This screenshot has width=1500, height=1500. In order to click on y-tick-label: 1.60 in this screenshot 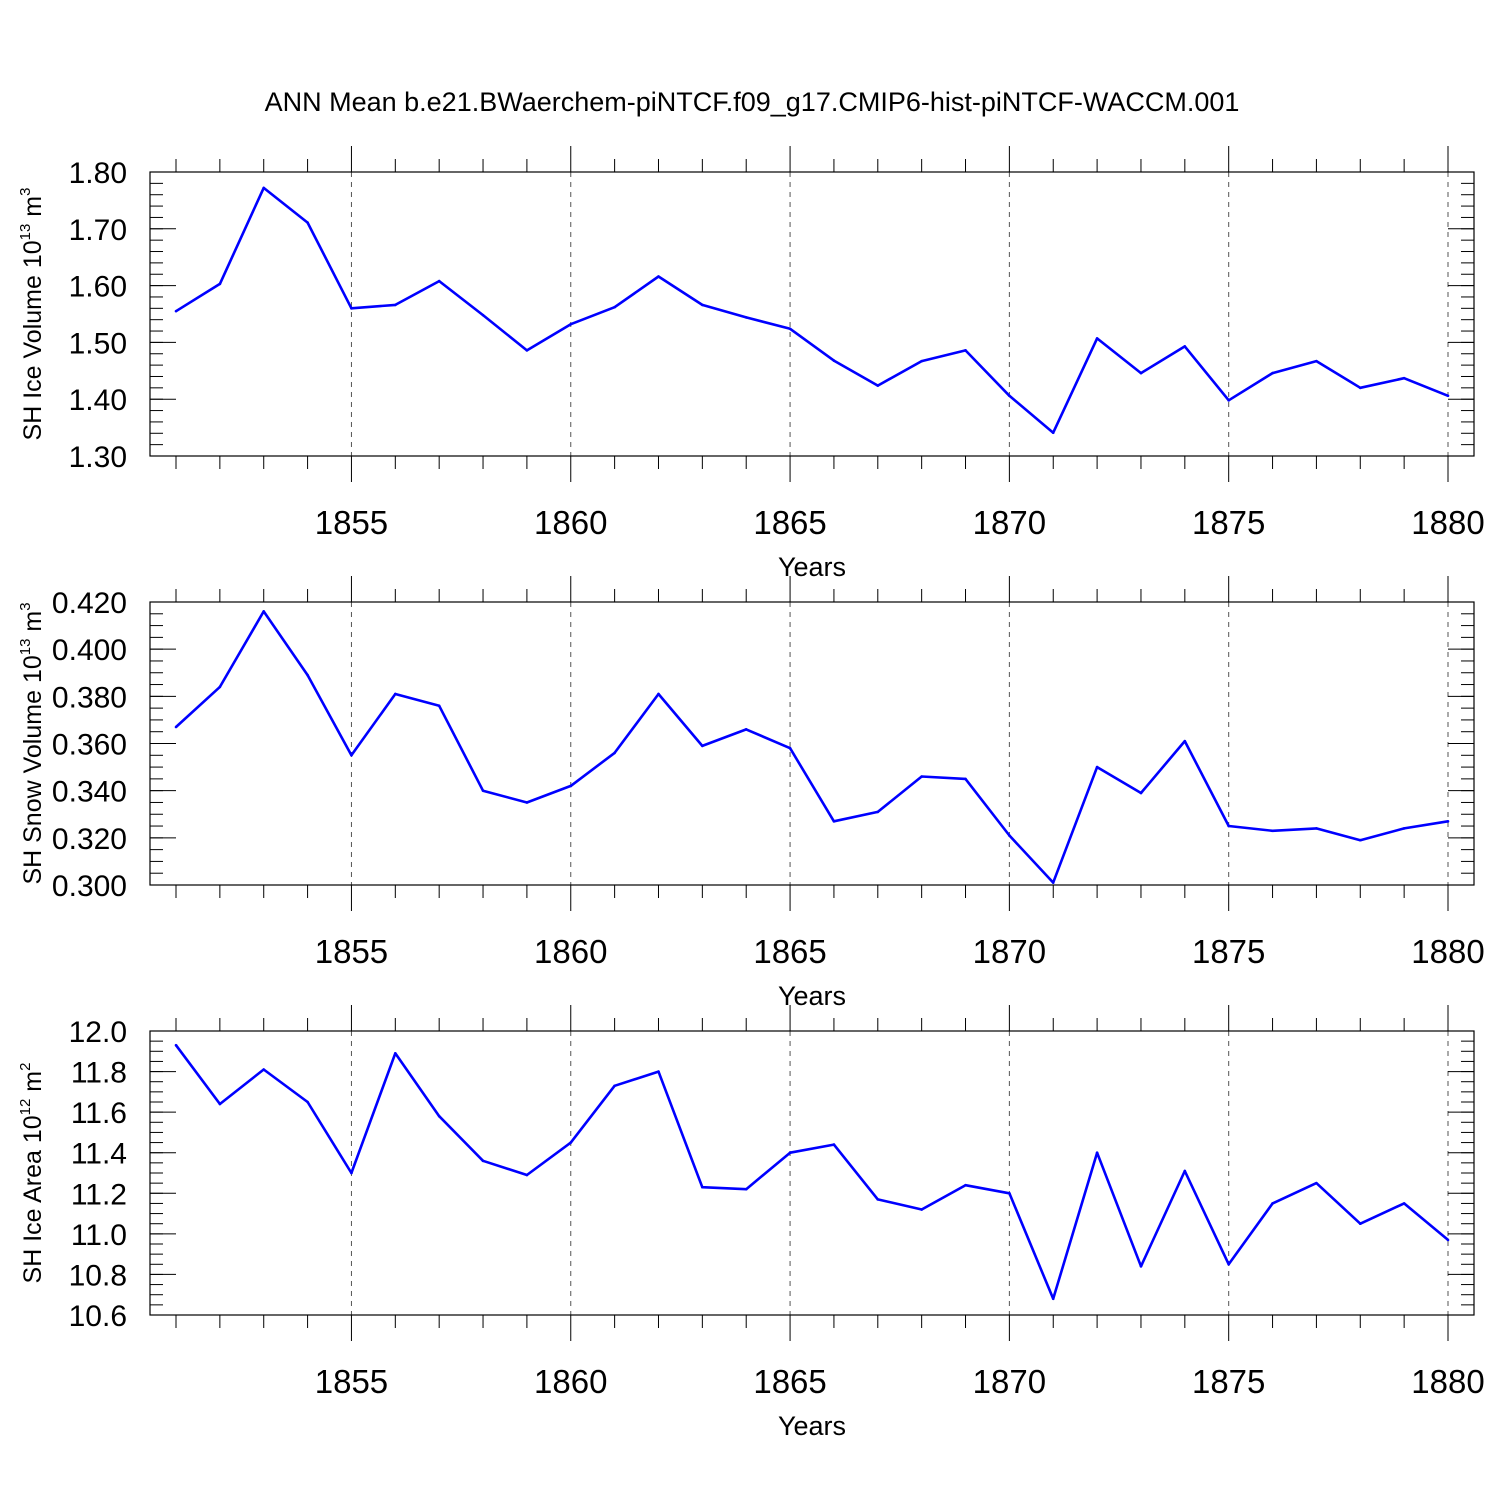, I will do `click(98, 287)`.